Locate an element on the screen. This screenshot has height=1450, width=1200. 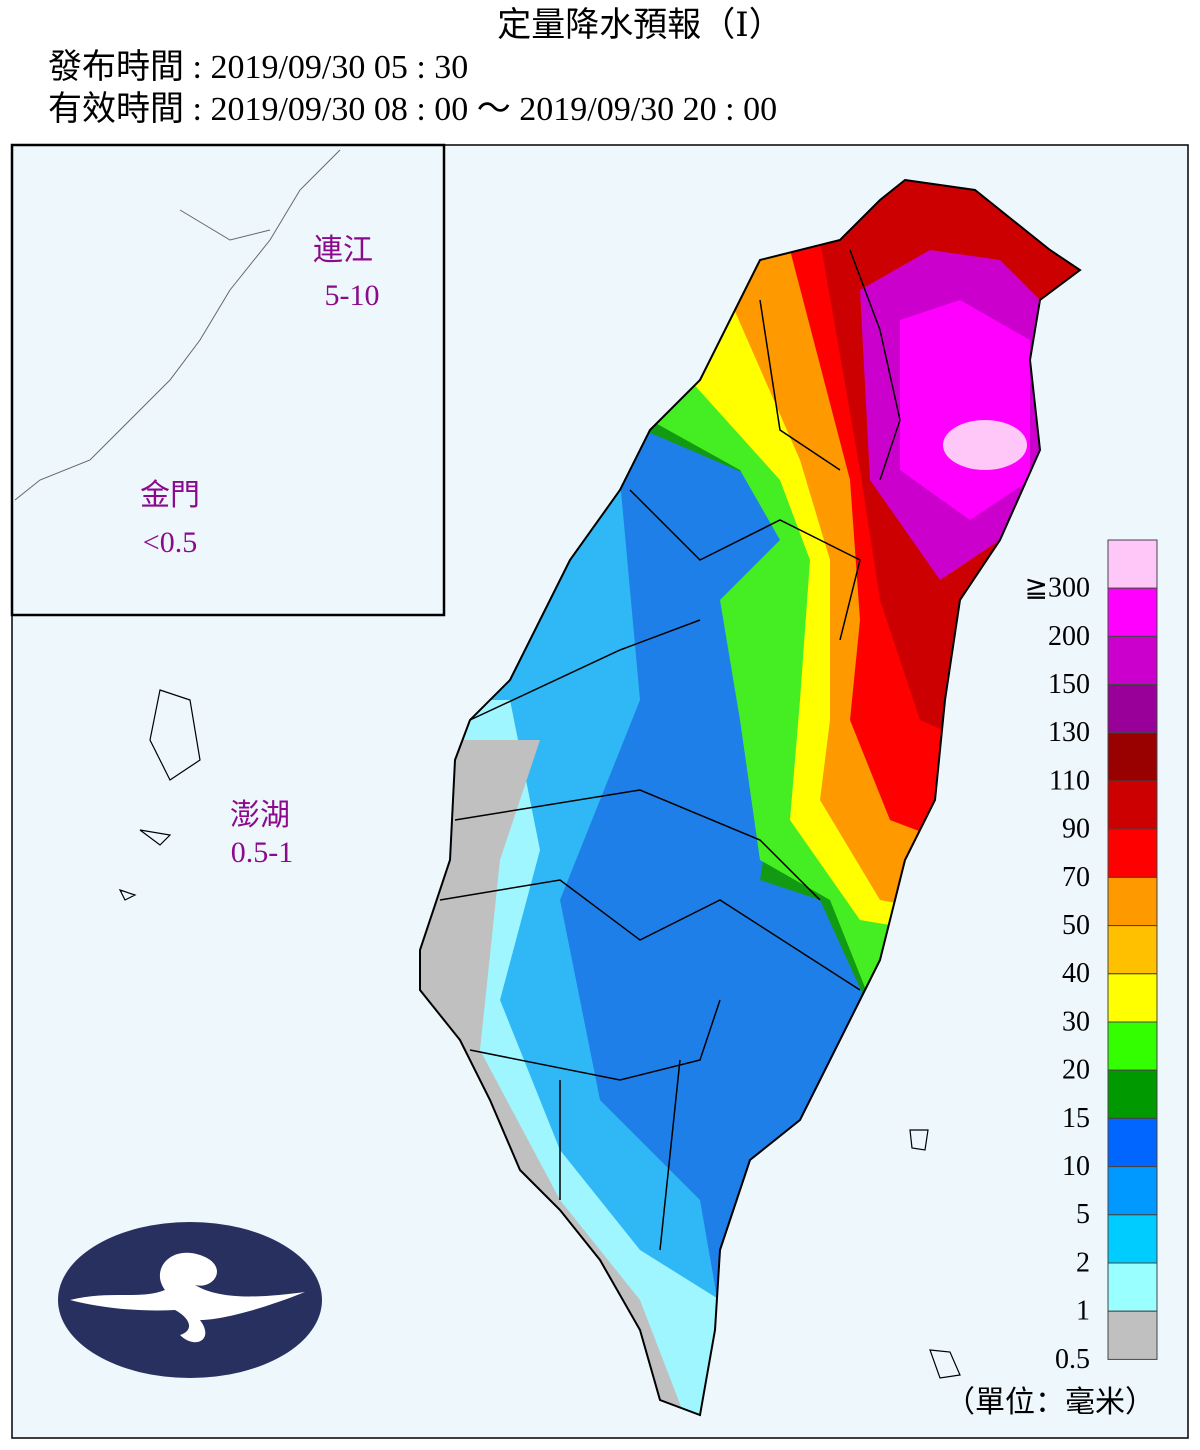
title: 定量降水預報（Ⅰ） is located at coordinates (639, 25).